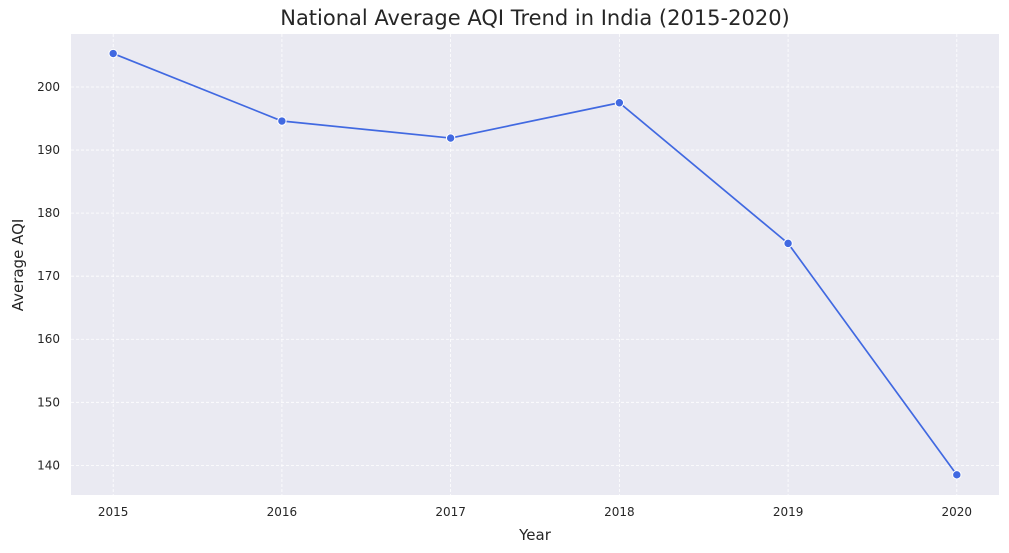  I want to click on y-tick-label: 150, so click(48, 402).